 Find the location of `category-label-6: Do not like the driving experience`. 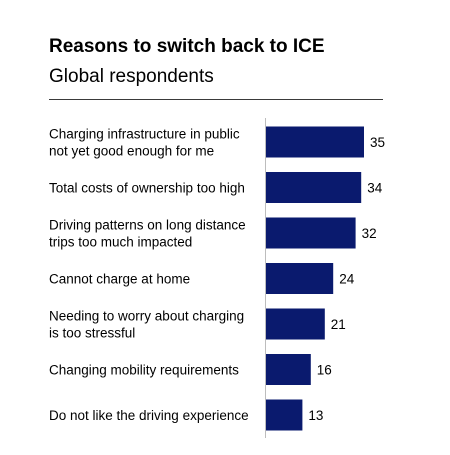

category-label-6: Do not like the driving experience is located at coordinates (149, 415).